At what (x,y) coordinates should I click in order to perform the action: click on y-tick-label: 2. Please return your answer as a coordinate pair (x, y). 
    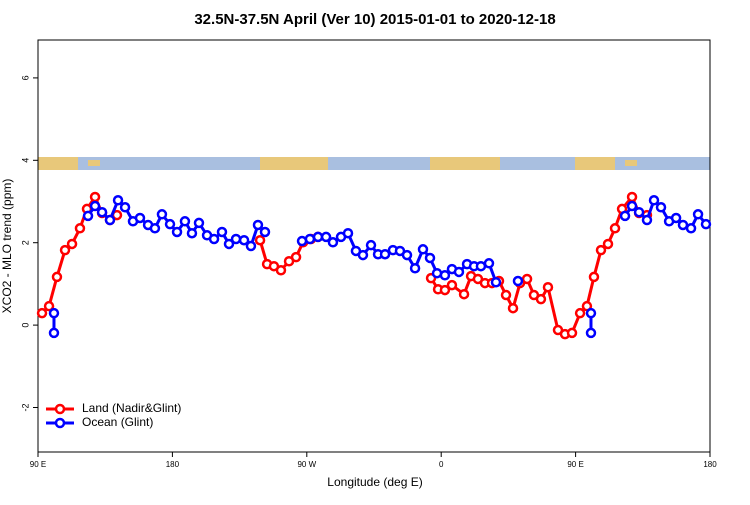
    Looking at the image, I should click on (25, 242).